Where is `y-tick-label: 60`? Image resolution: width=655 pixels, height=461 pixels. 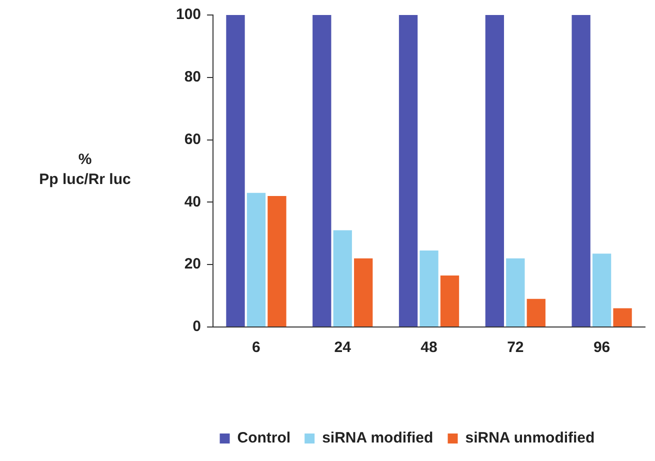 y-tick-label: 60 is located at coordinates (193, 139).